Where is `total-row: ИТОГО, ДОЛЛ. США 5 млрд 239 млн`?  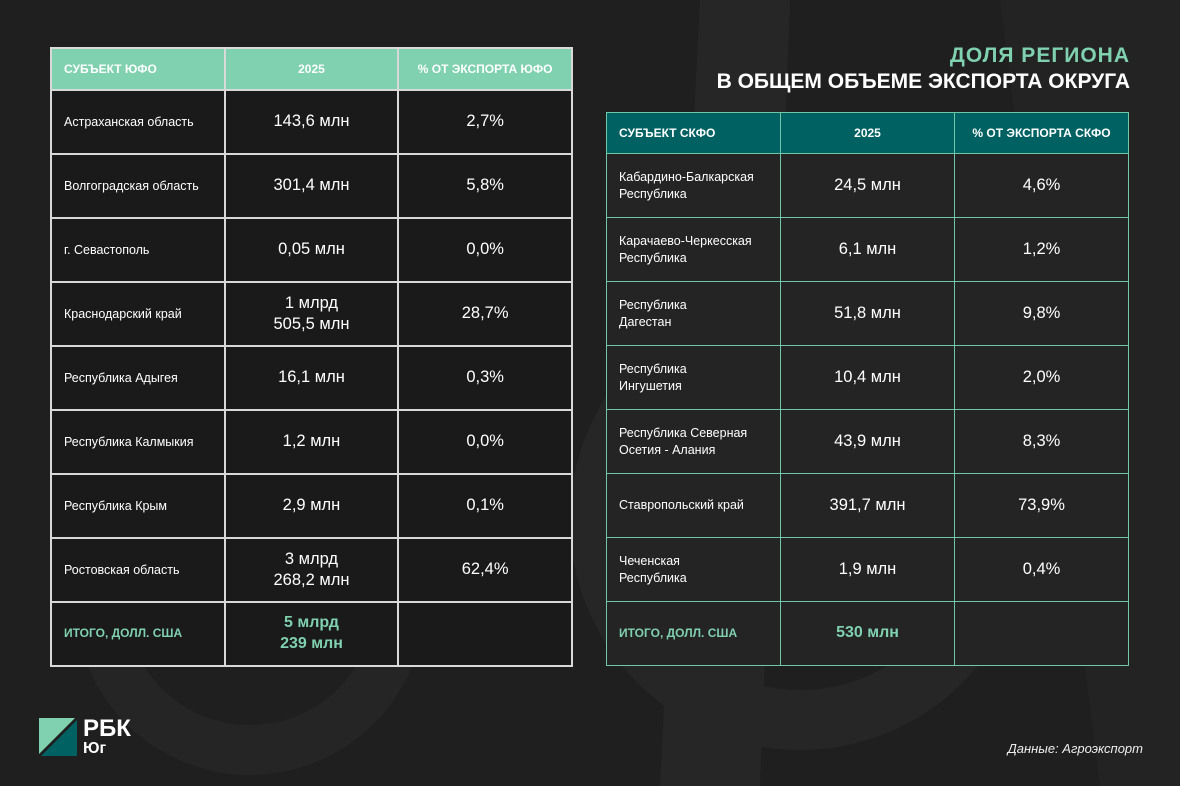 total-row: ИТОГО, ДОЛЛ. США 5 млрд 239 млн is located at coordinates (311, 634).